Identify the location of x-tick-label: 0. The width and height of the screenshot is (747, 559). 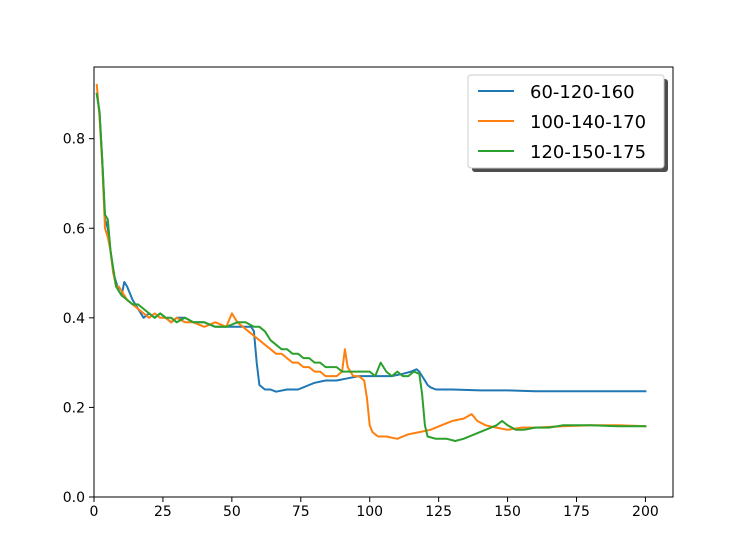
(94, 512).